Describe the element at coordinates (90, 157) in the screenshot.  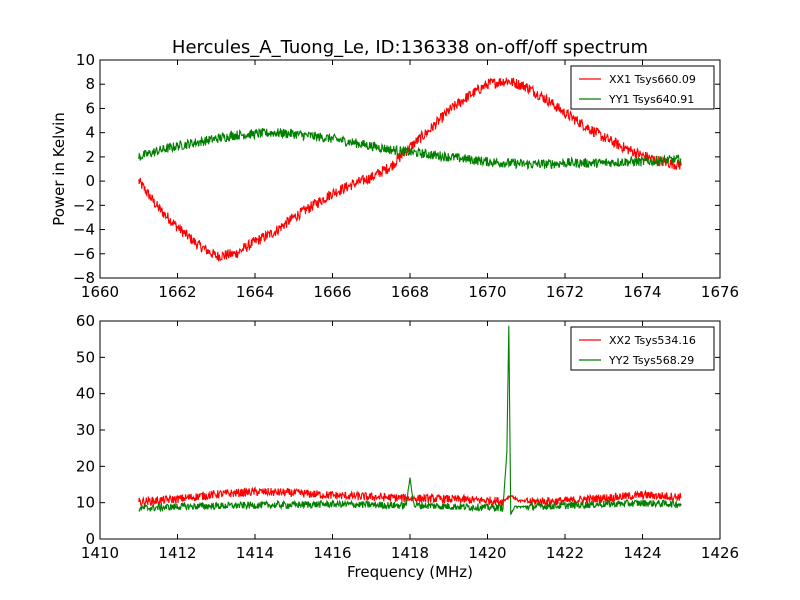
I see `y-tick-label: 2` at that location.